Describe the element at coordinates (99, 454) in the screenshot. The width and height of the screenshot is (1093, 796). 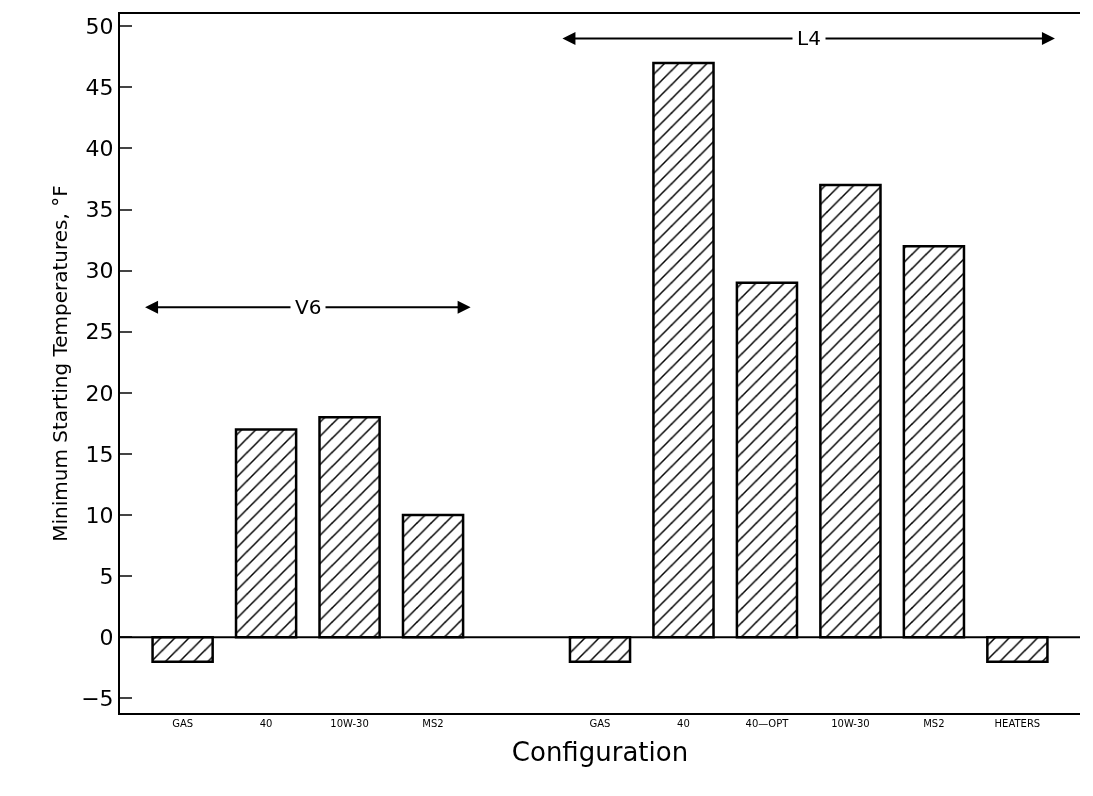
I see `y-tick-label: 15` at that location.